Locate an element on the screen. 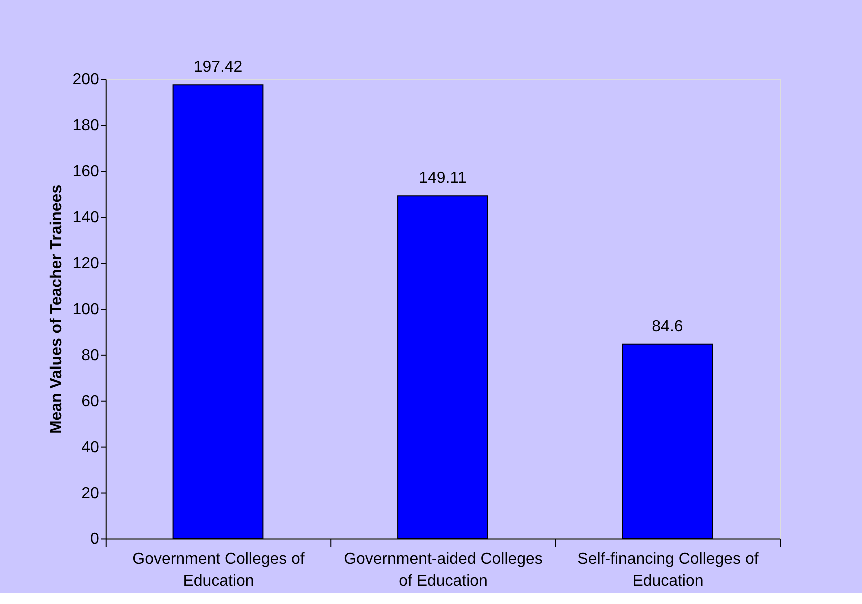 Image resolution: width=862 pixels, height=604 pixels. y-axis-title: Mean Values of Teacher Trainees is located at coordinates (57, 309).